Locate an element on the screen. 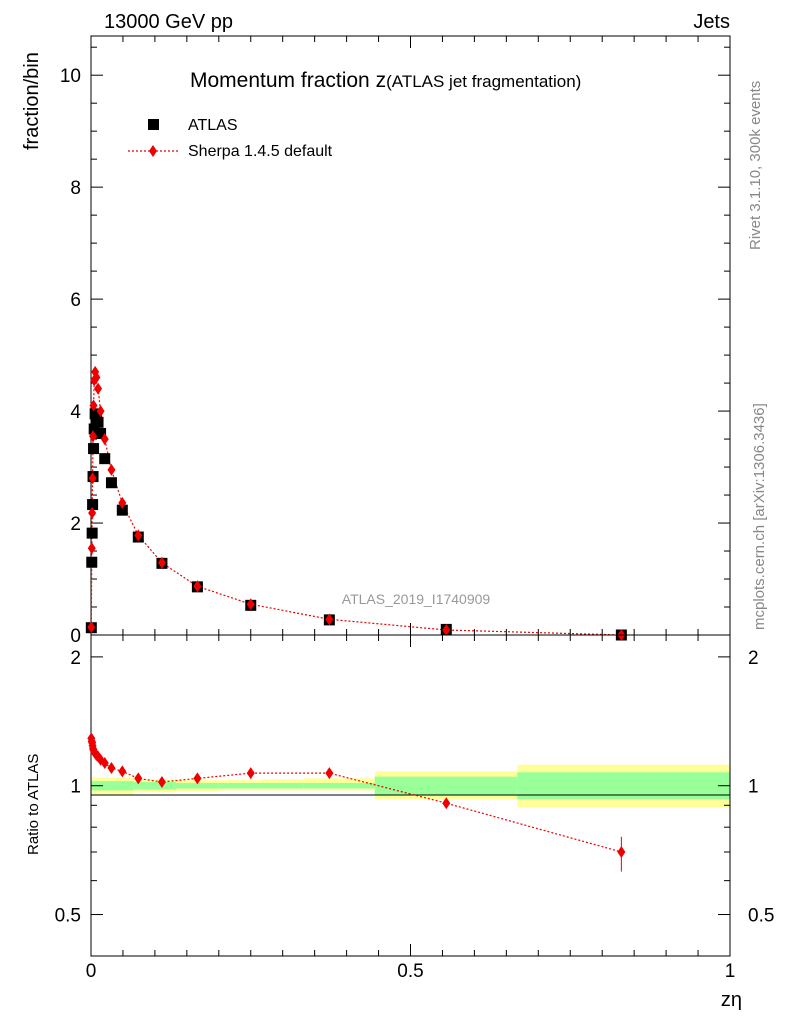  chart-title-main: Momentum fraction z is located at coordinates (288, 80).